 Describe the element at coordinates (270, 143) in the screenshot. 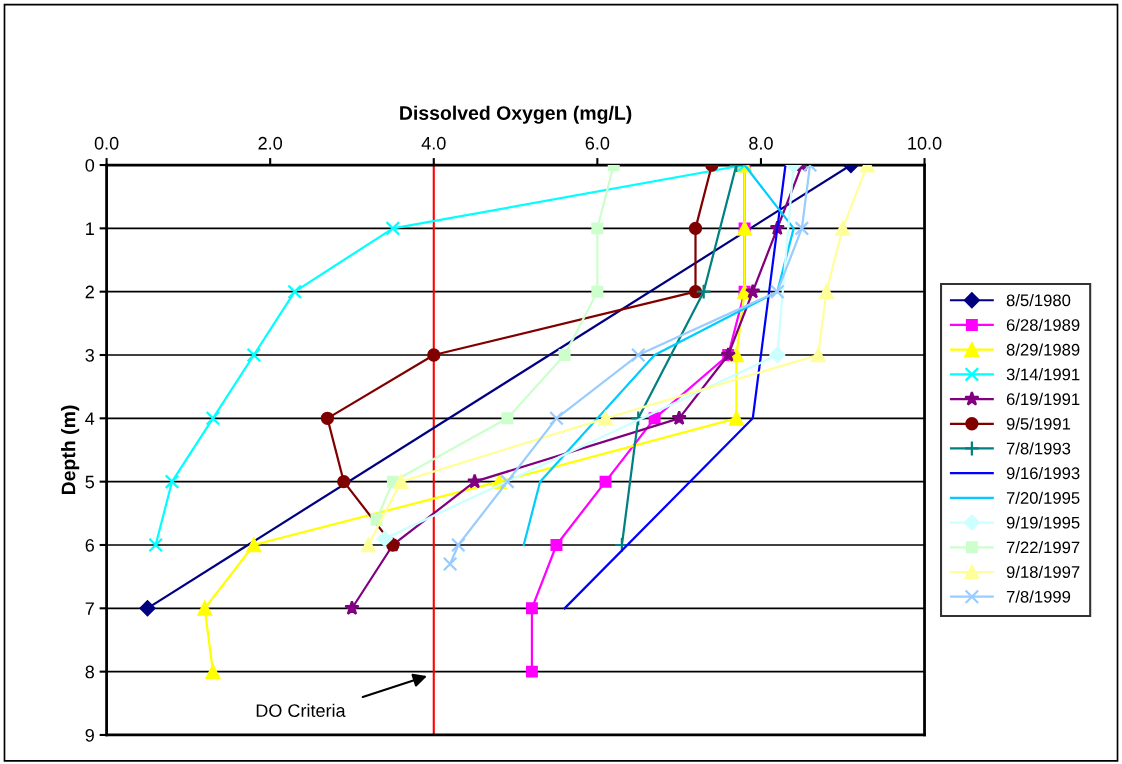

I see `x-tick-label: 2.0` at that location.